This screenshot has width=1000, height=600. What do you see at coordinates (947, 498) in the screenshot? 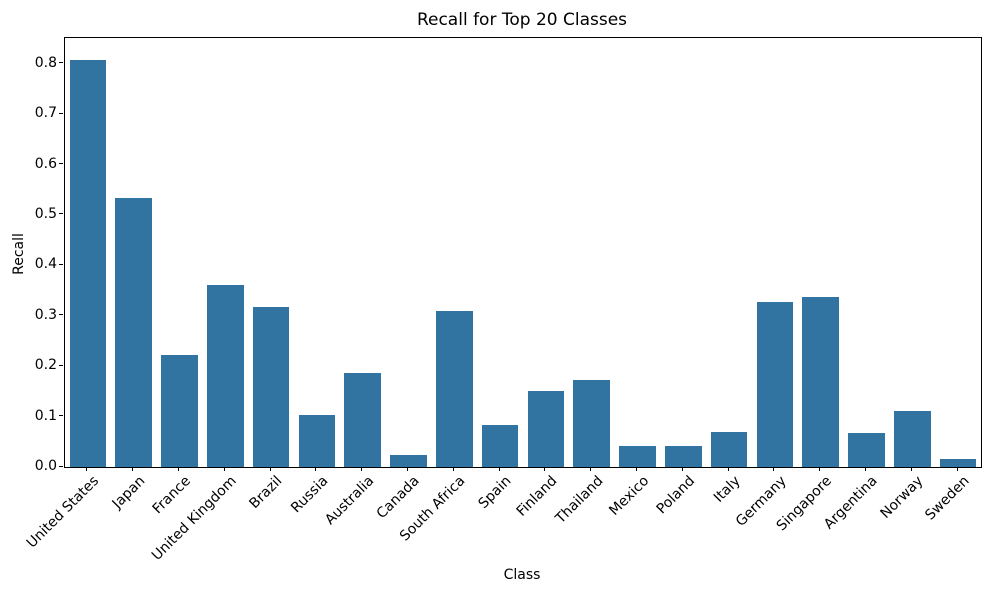
I see `x-tick-label-sweden: Sweden` at bounding box center [947, 498].